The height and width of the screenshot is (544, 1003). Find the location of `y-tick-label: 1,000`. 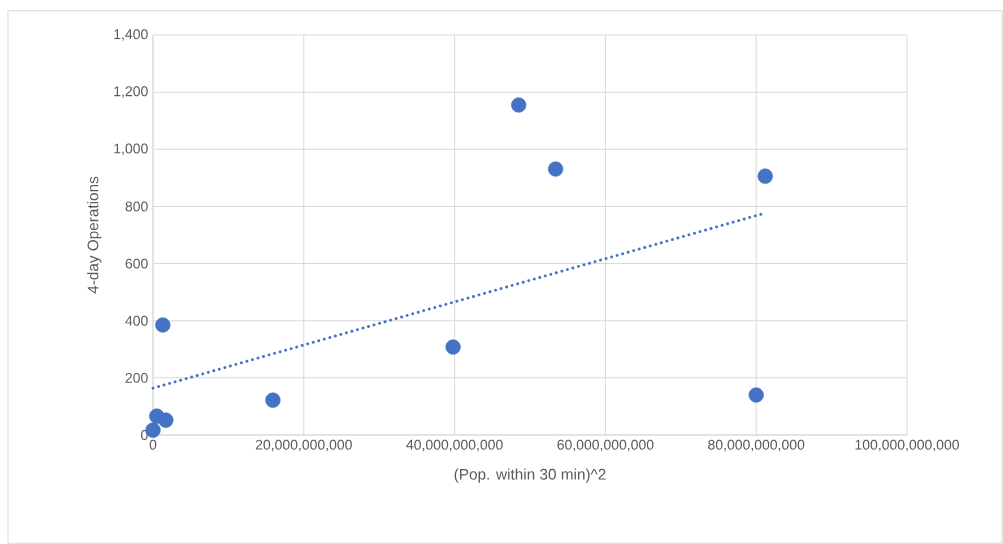

y-tick-label: 1,000 is located at coordinates (131, 149).